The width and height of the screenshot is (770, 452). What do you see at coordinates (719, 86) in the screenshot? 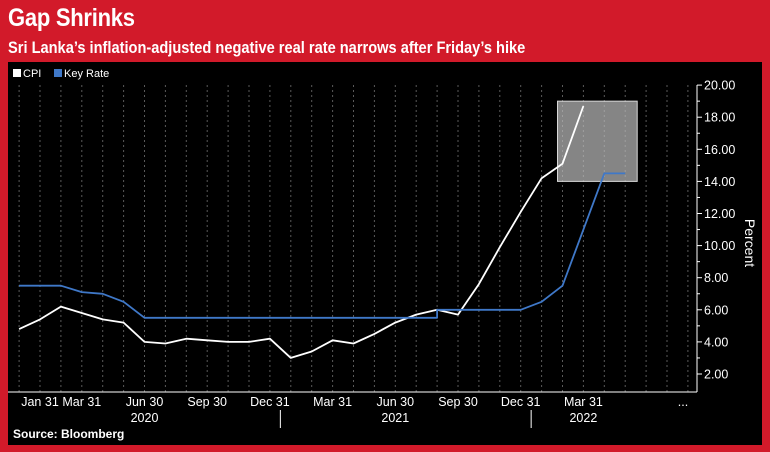
I see `y-tick-label: 20.00` at bounding box center [719, 86].